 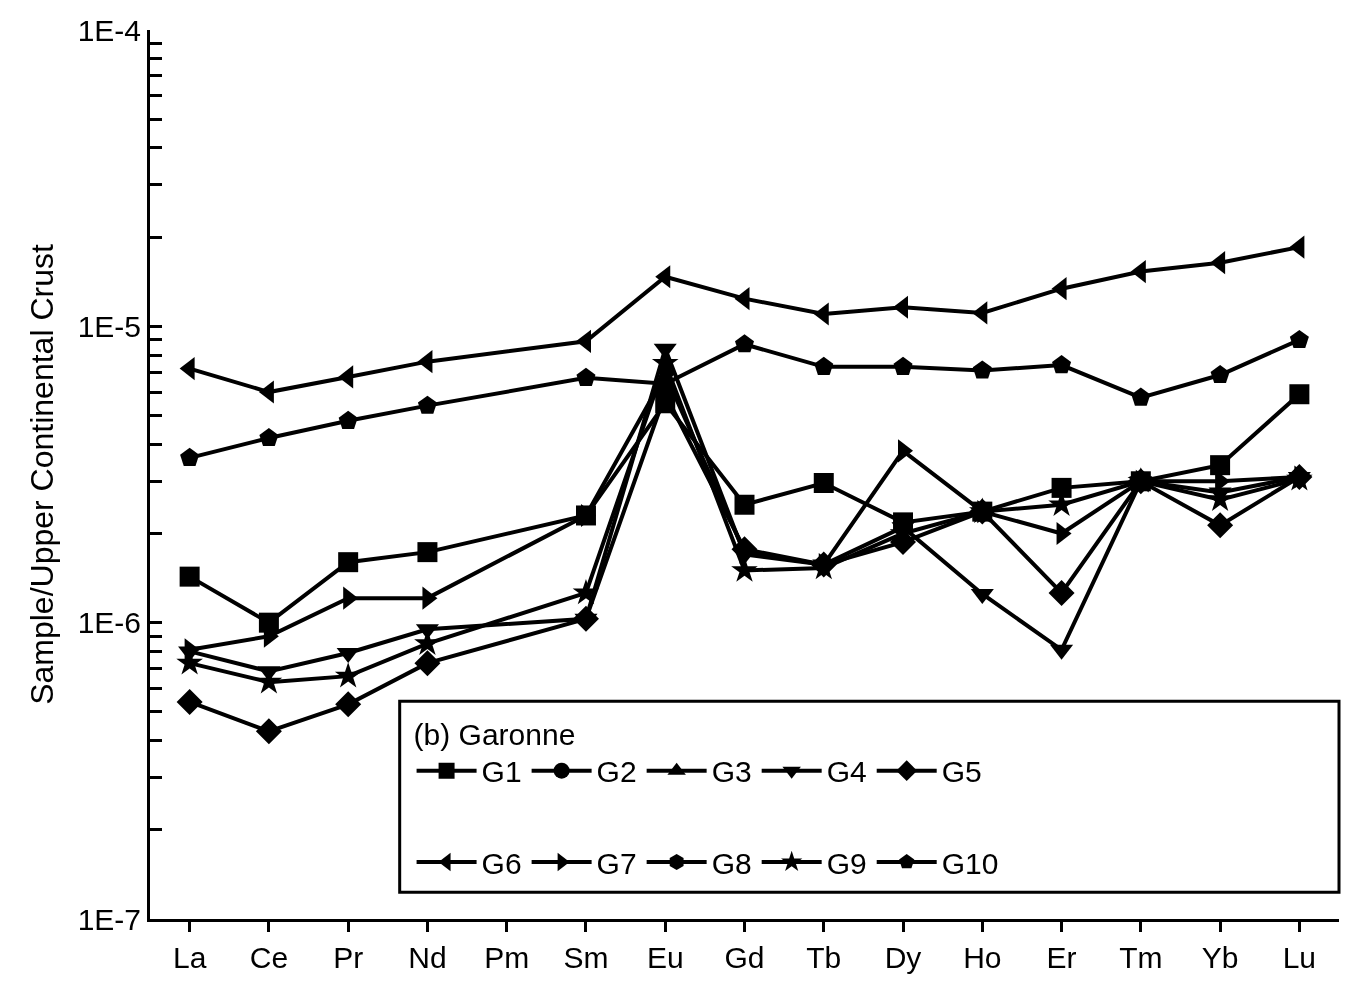 I want to click on legend-label: G8, so click(x=731, y=863).